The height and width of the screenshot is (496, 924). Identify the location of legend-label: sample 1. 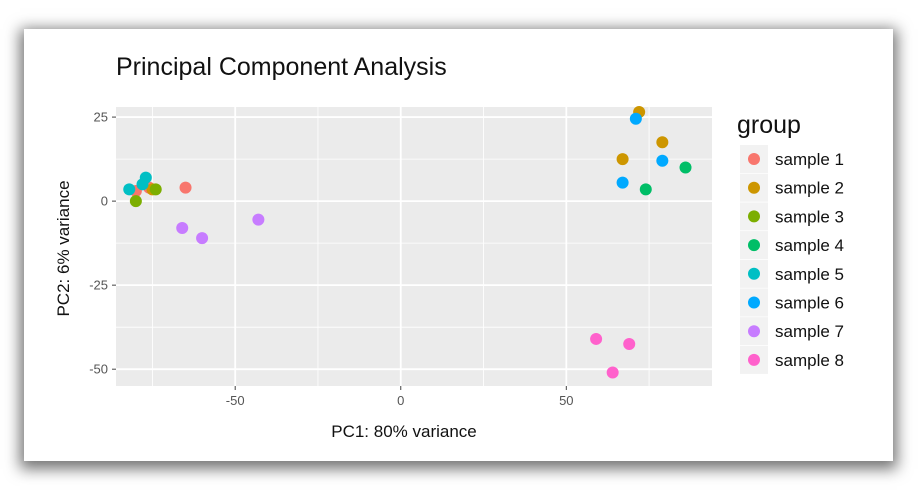
(809, 159).